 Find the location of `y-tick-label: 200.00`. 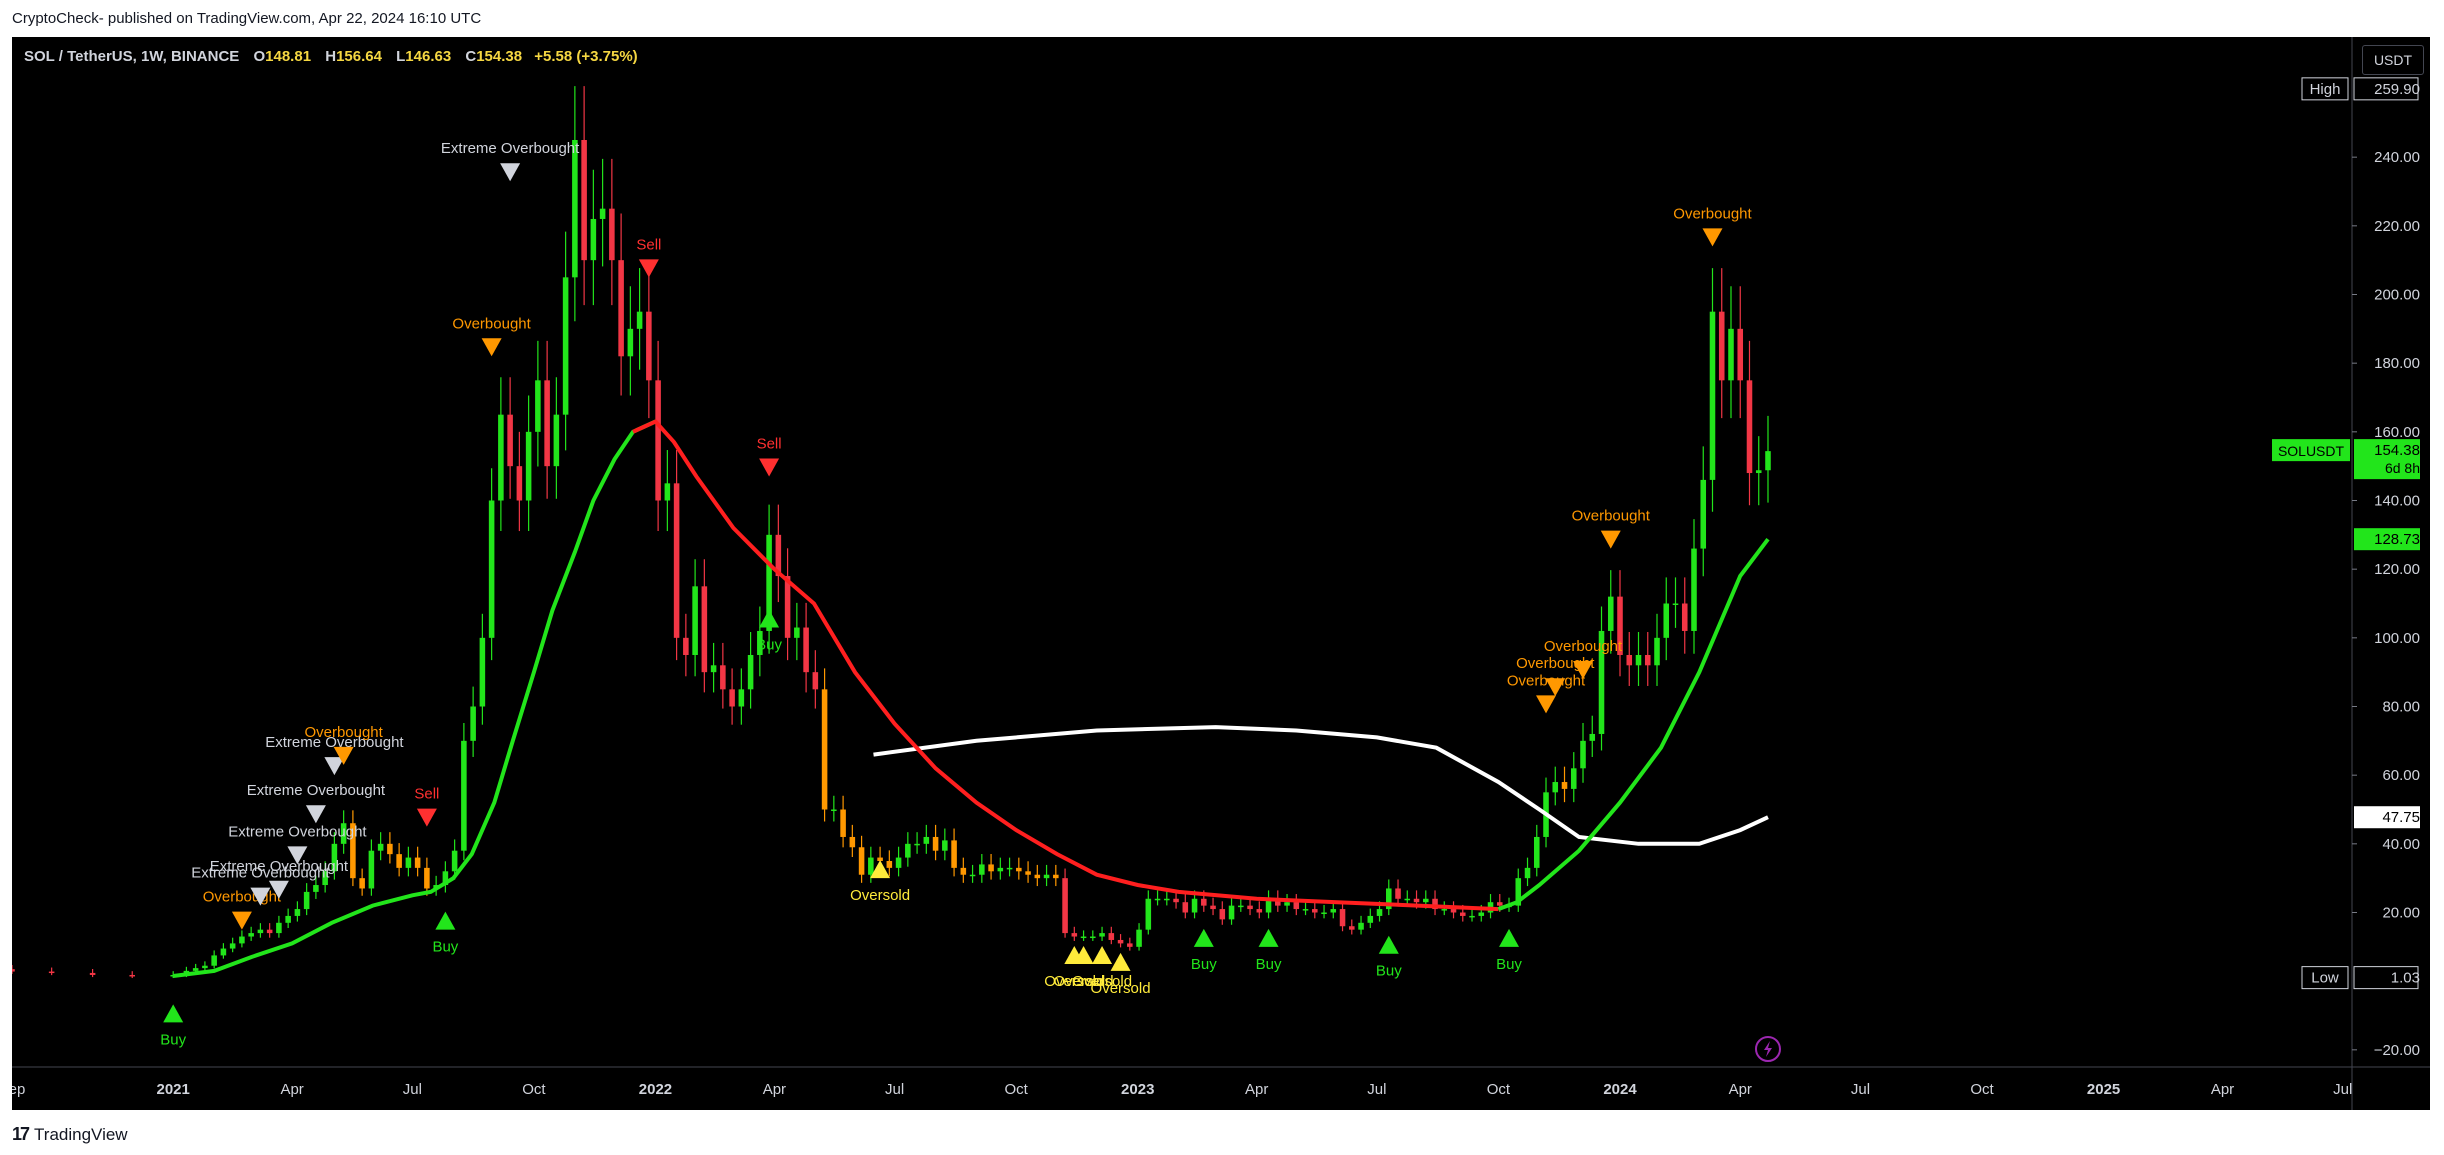

y-tick-label: 200.00 is located at coordinates (2397, 295).